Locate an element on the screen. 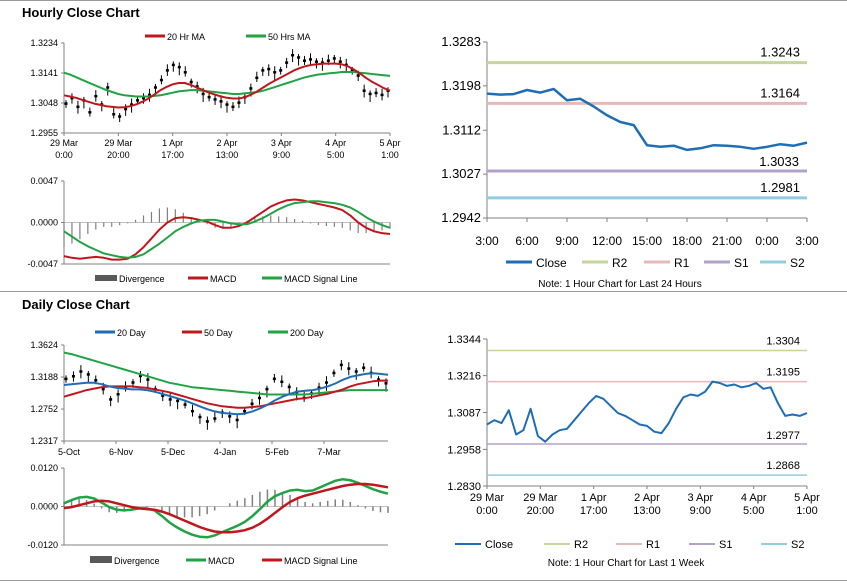 The width and height of the screenshot is (847, 583). hourly-price-xtick-time: 20:00 is located at coordinates (118, 155).